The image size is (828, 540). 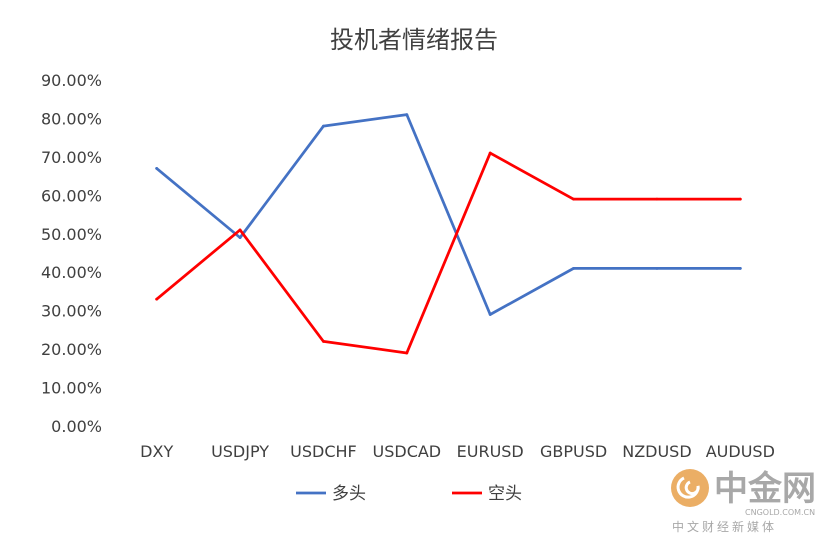 What do you see at coordinates (71, 195) in the screenshot?
I see `y-tick-label: 60.00%` at bounding box center [71, 195].